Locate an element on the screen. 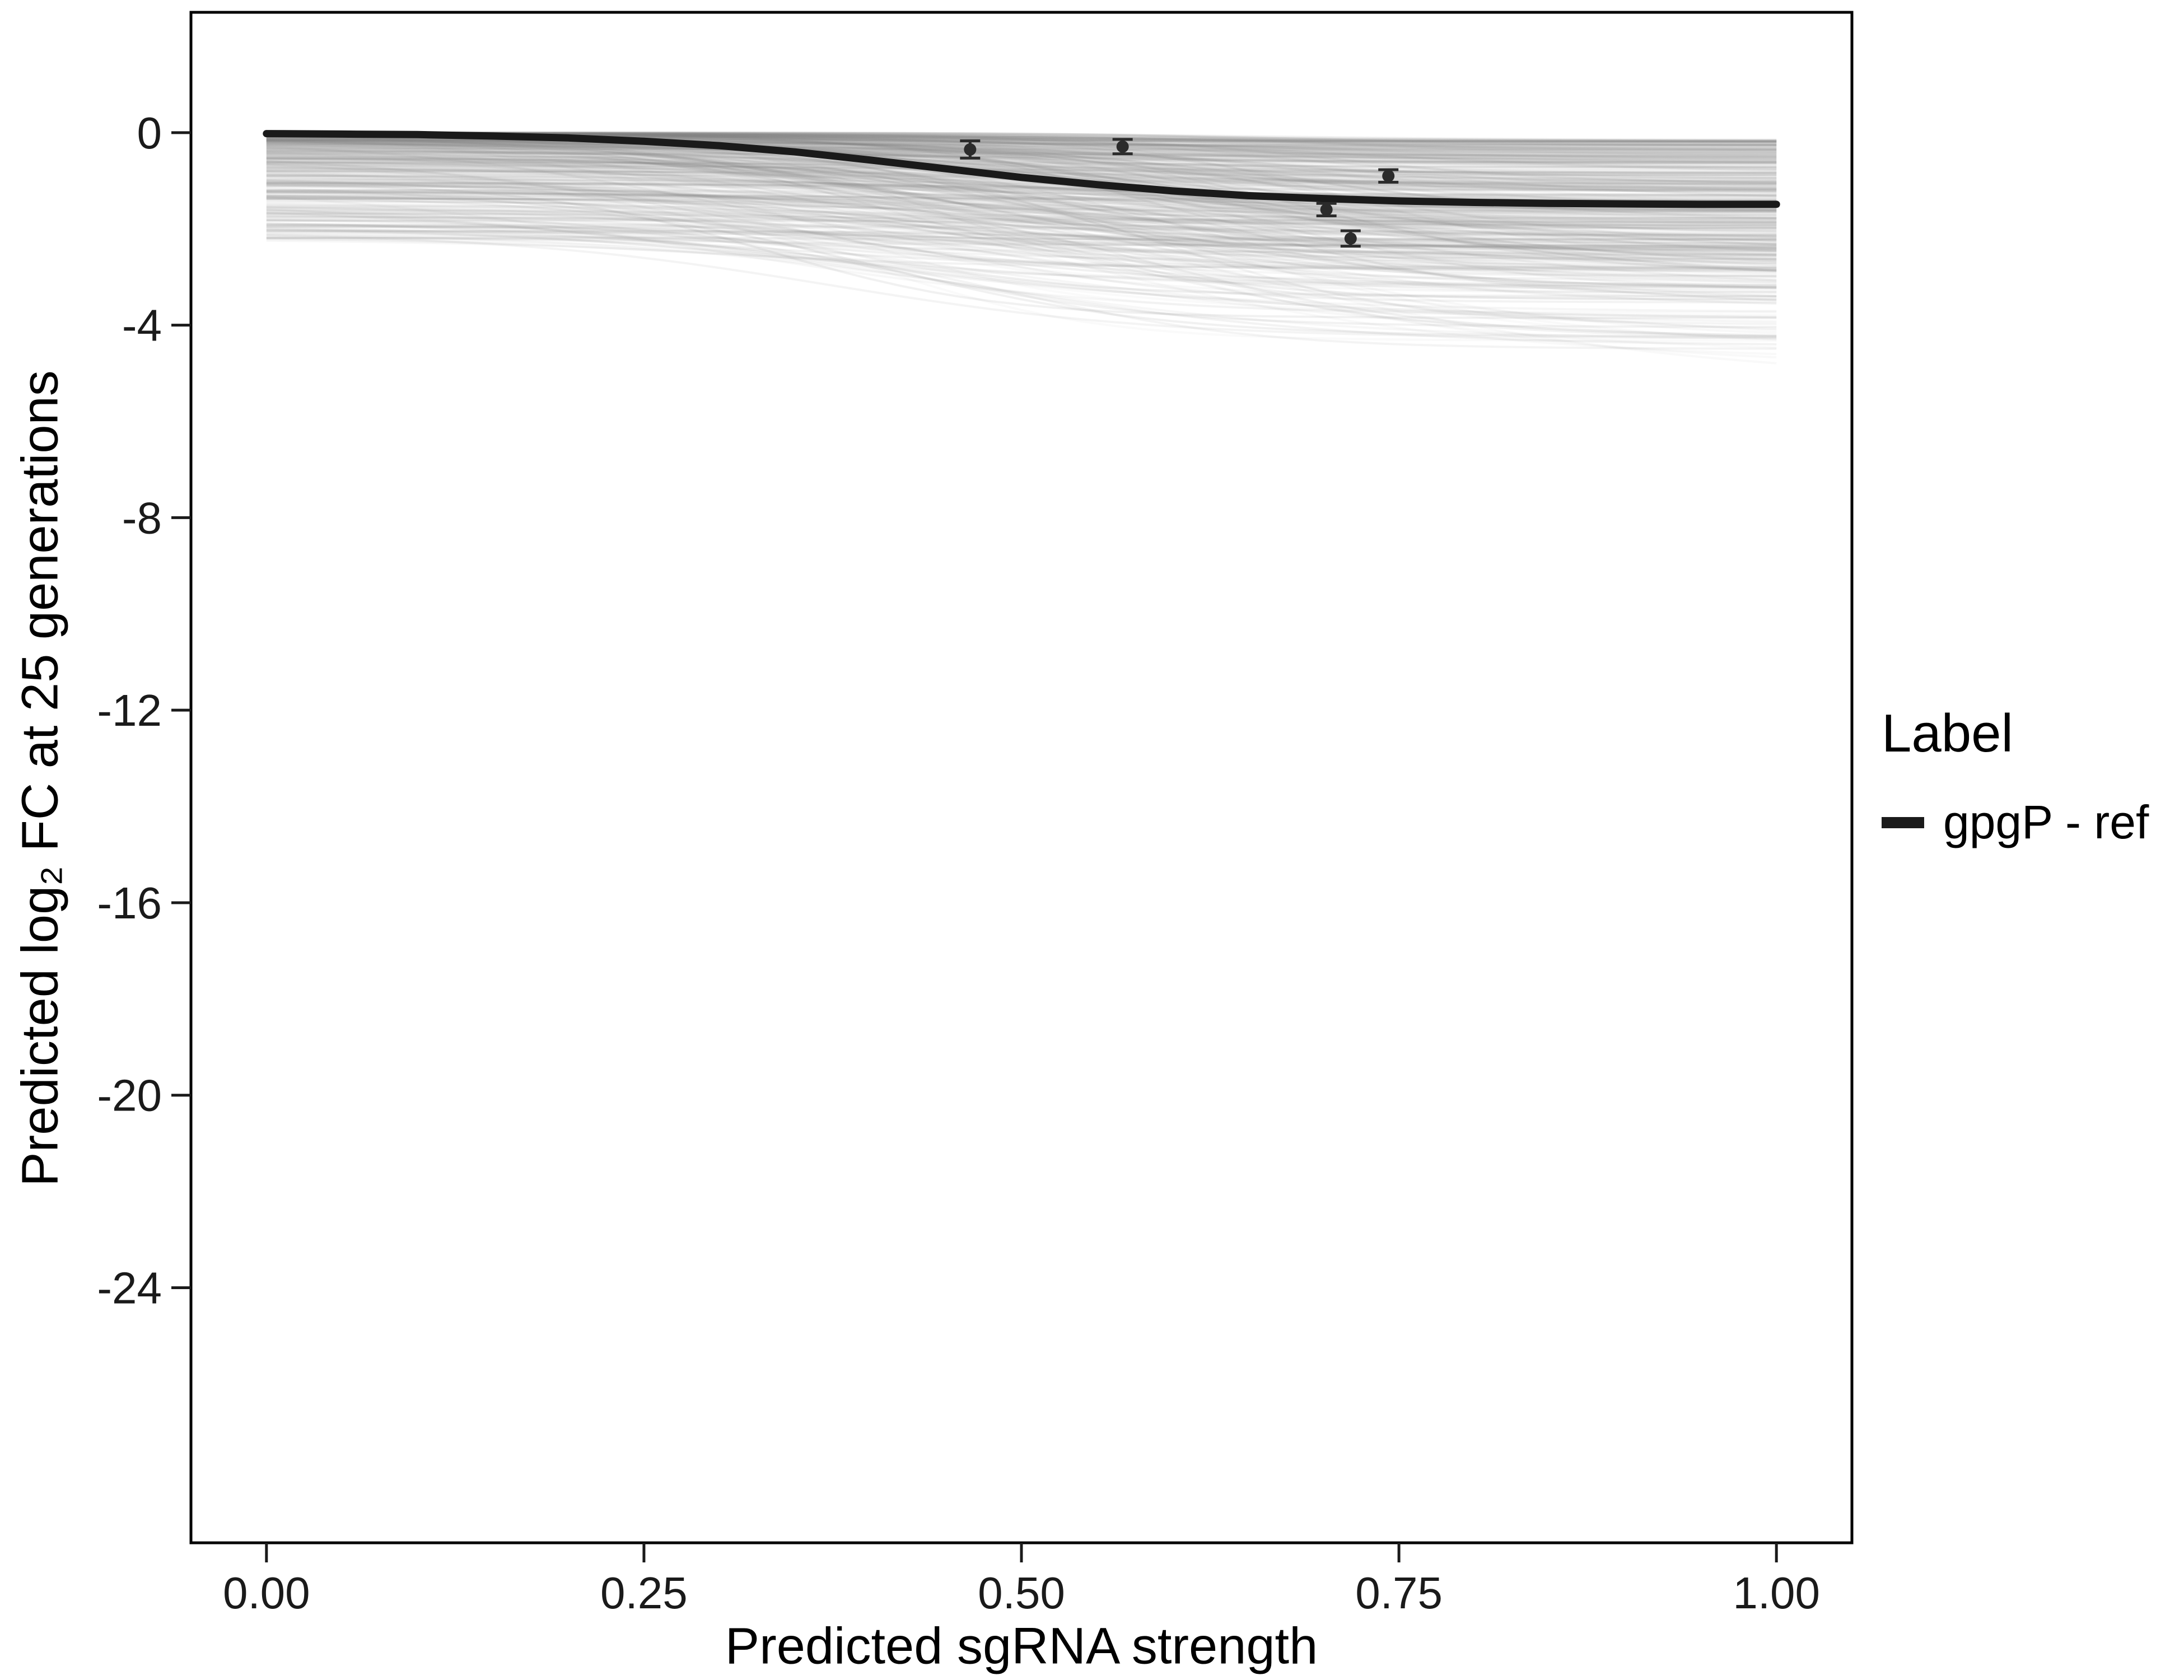  legend-entry: gpgP - ref is located at coordinates (2016, 823).